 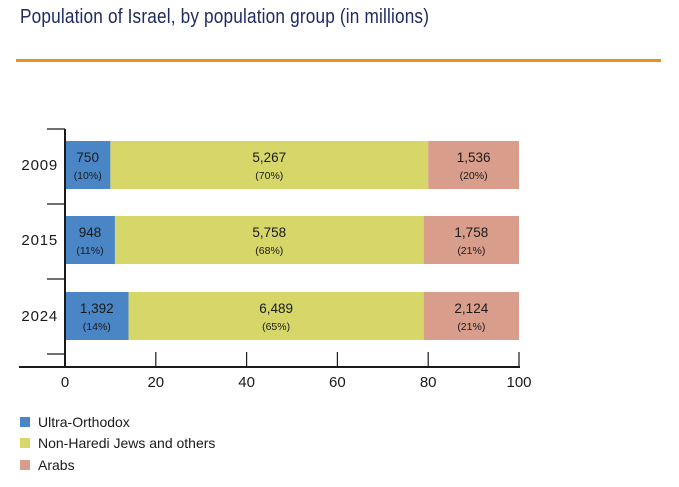 I want to click on x-tick-label: 40, so click(x=246, y=382).